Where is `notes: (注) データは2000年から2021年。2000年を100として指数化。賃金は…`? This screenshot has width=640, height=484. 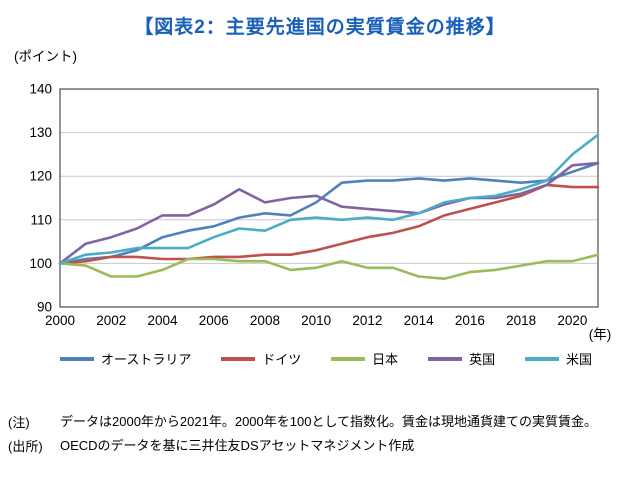 notes: (注) データは2000年から2021年。2000年を100として指数化。賃金は… is located at coordinates (320, 433).